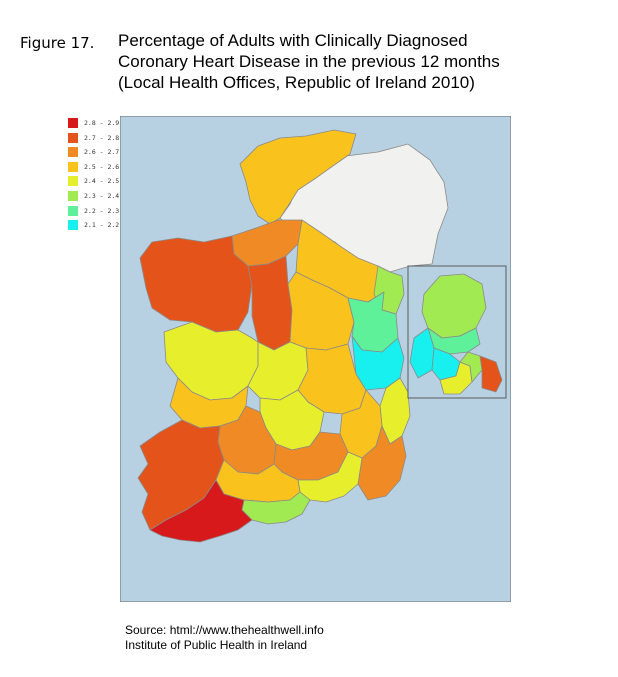 The image size is (618, 677). Describe the element at coordinates (298, 177) in the screenshot. I see `region-donegal` at that location.